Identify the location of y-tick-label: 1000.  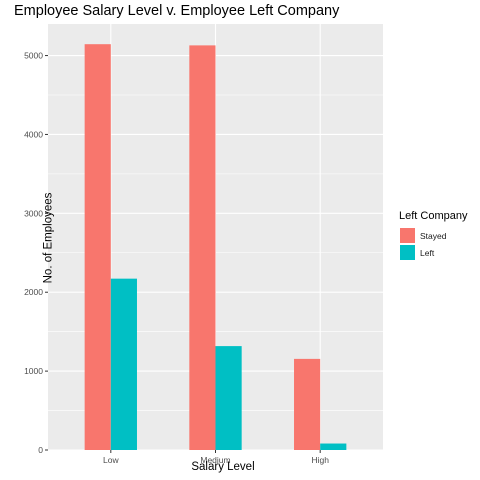
(33, 371).